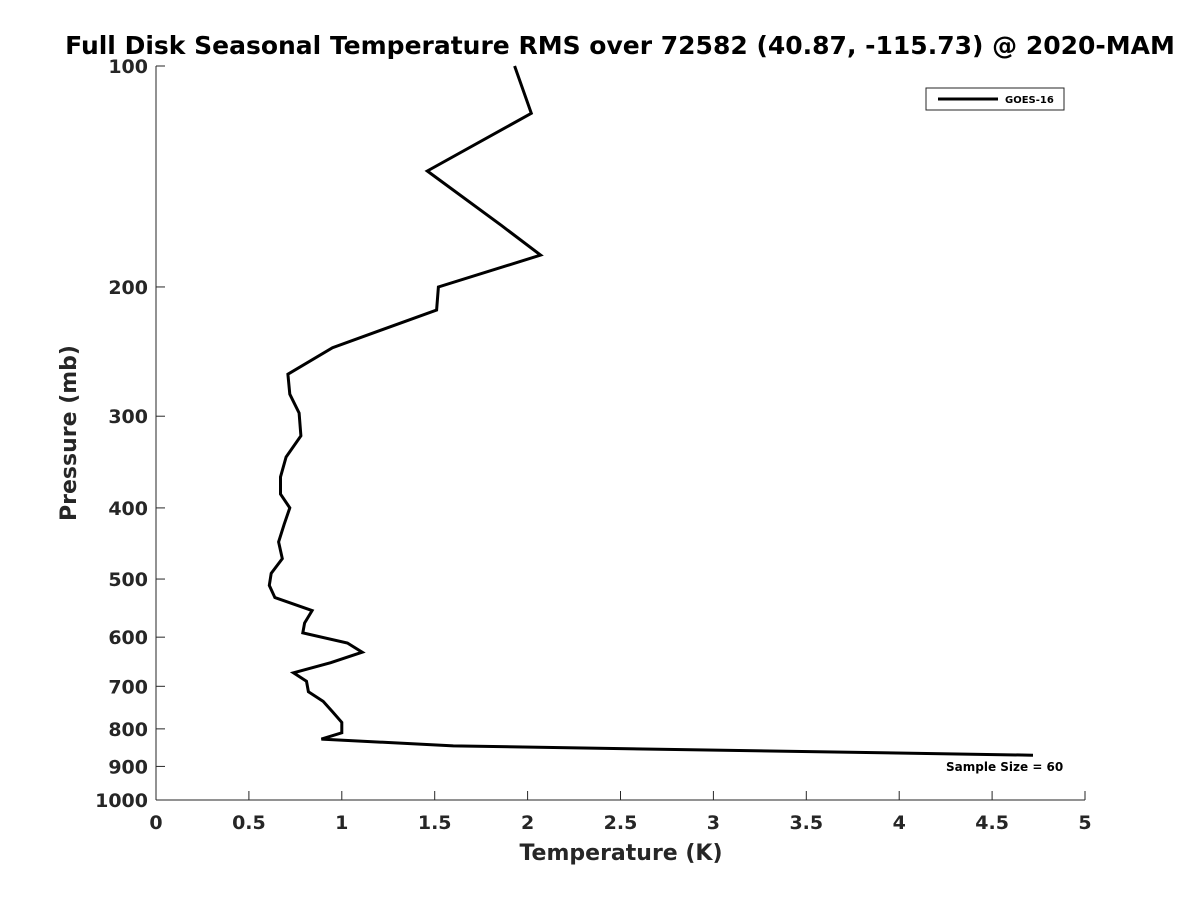 The image size is (1200, 900). What do you see at coordinates (69, 433) in the screenshot?
I see `y-axis-label: Pressure (mb)` at bounding box center [69, 433].